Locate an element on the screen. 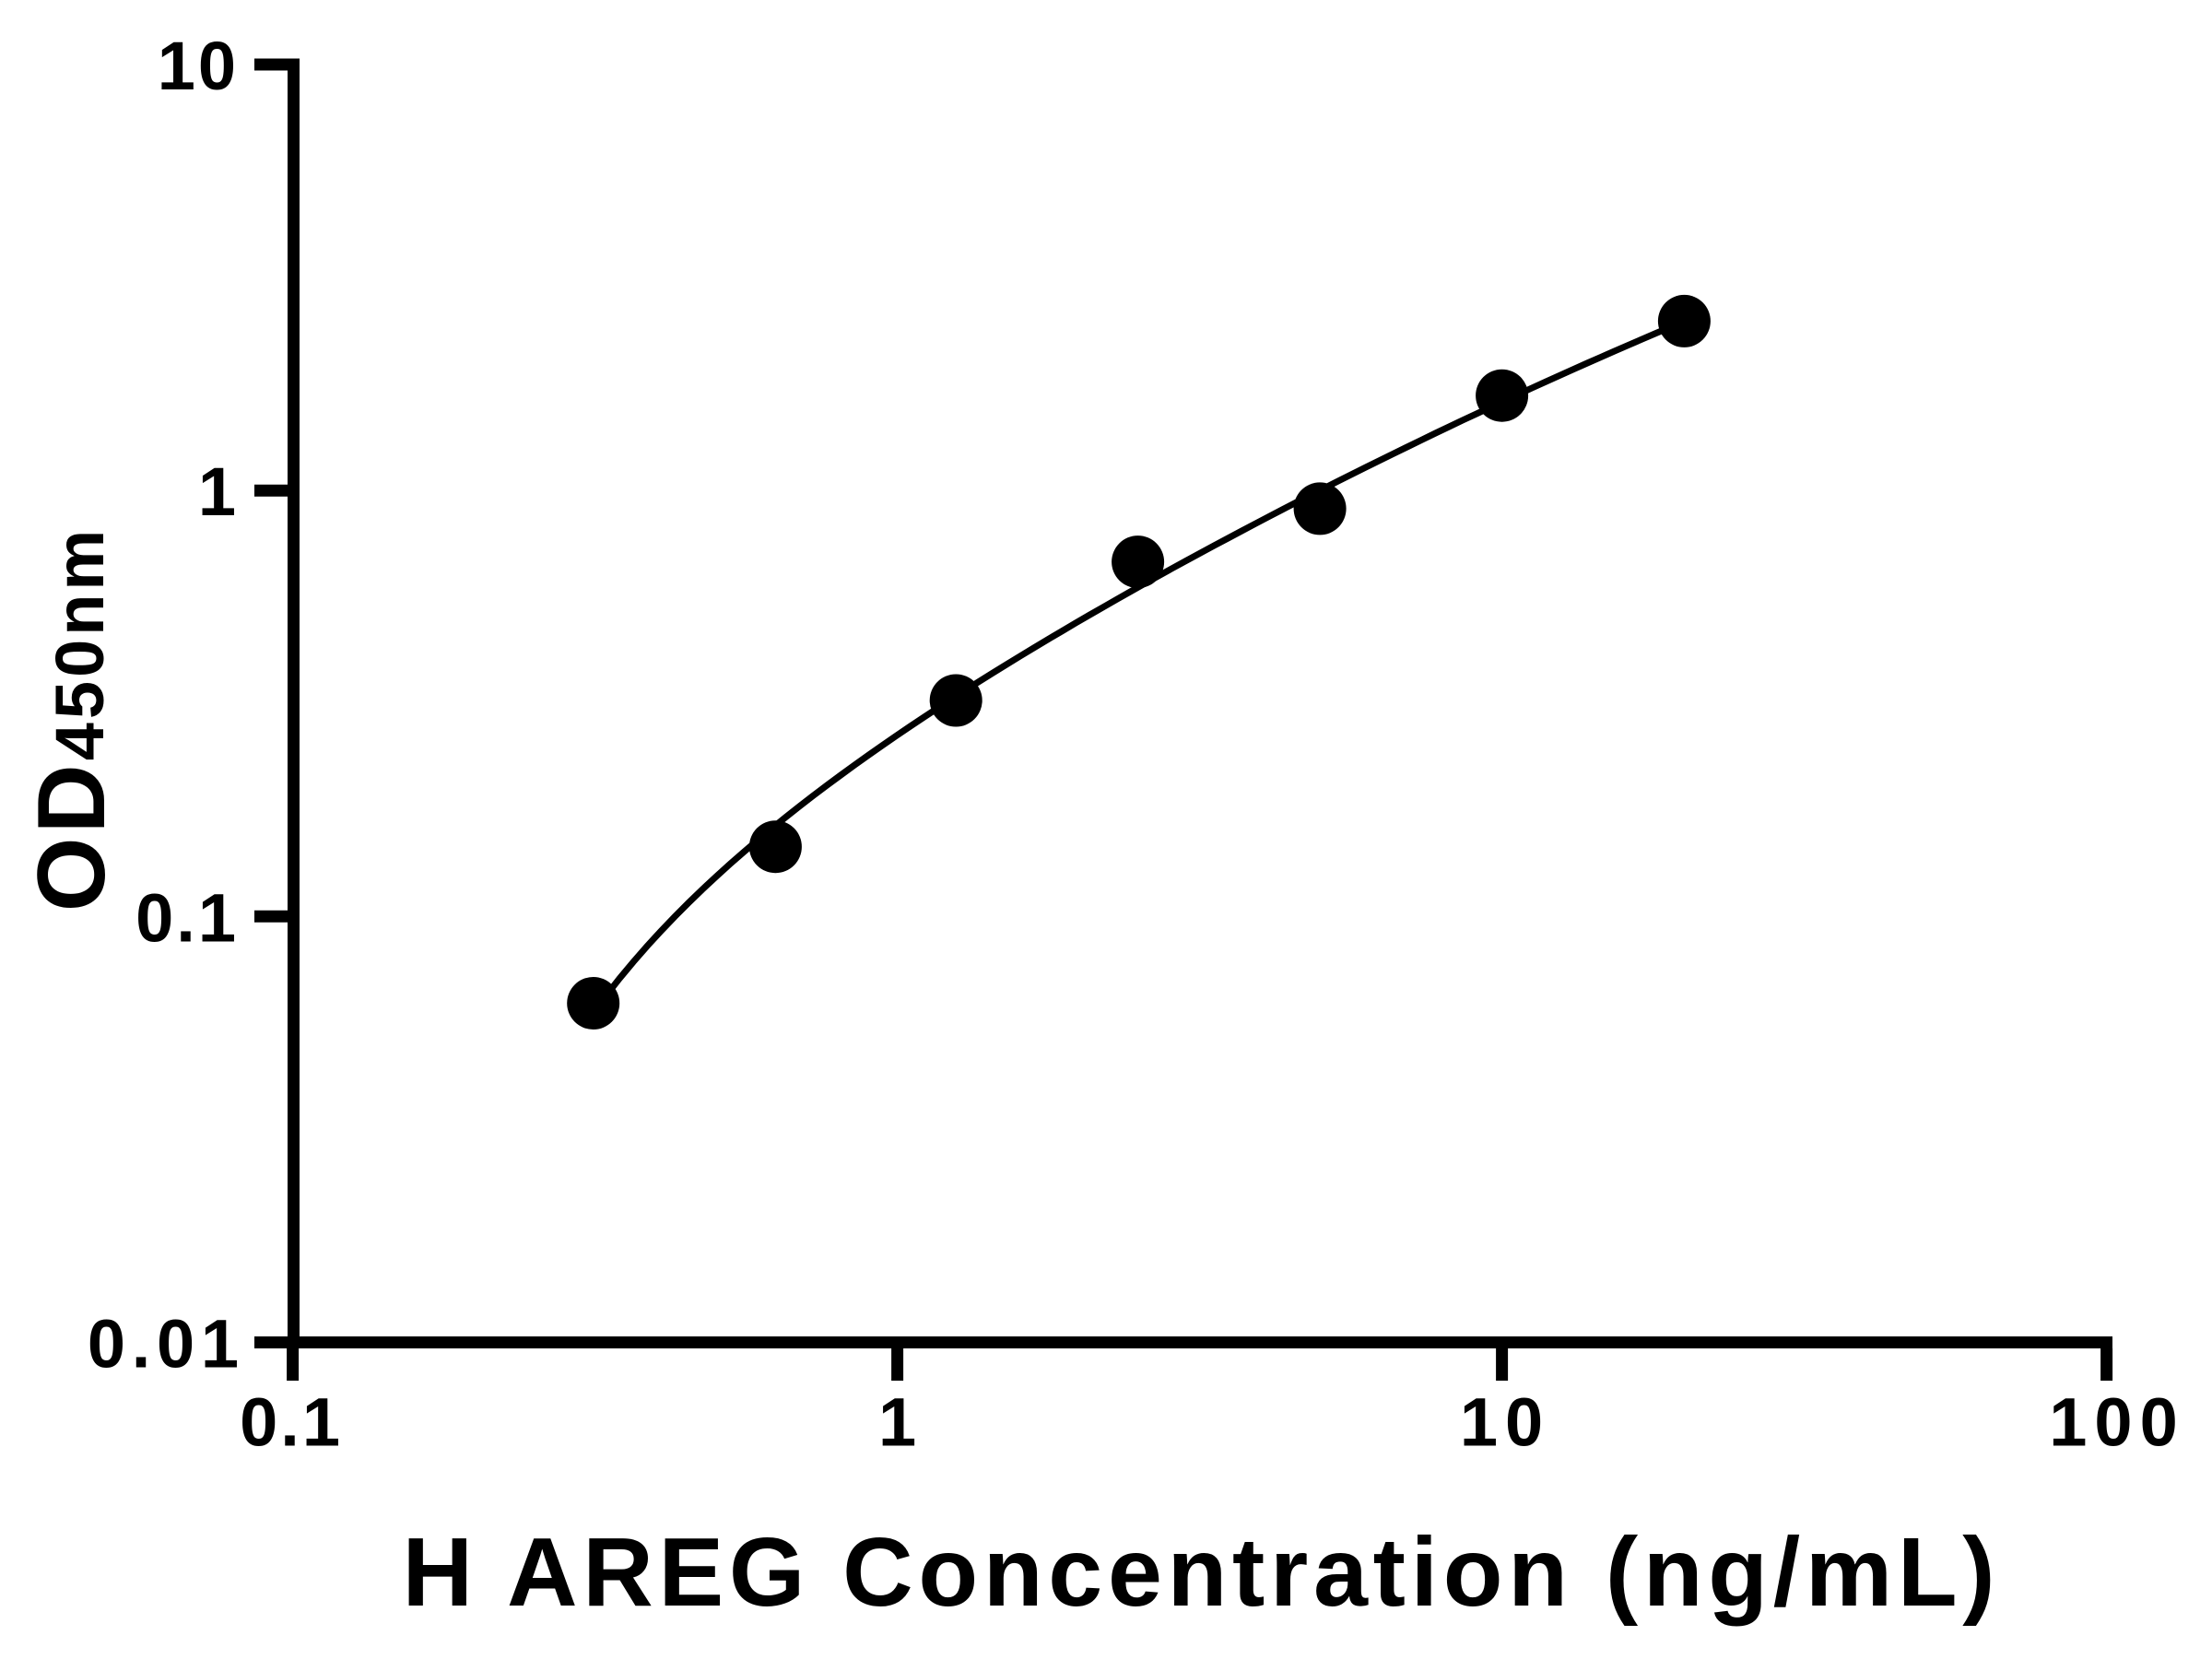  svg-text: H AREG Concentration (ng/mL) is located at coordinates (1201, 1572).